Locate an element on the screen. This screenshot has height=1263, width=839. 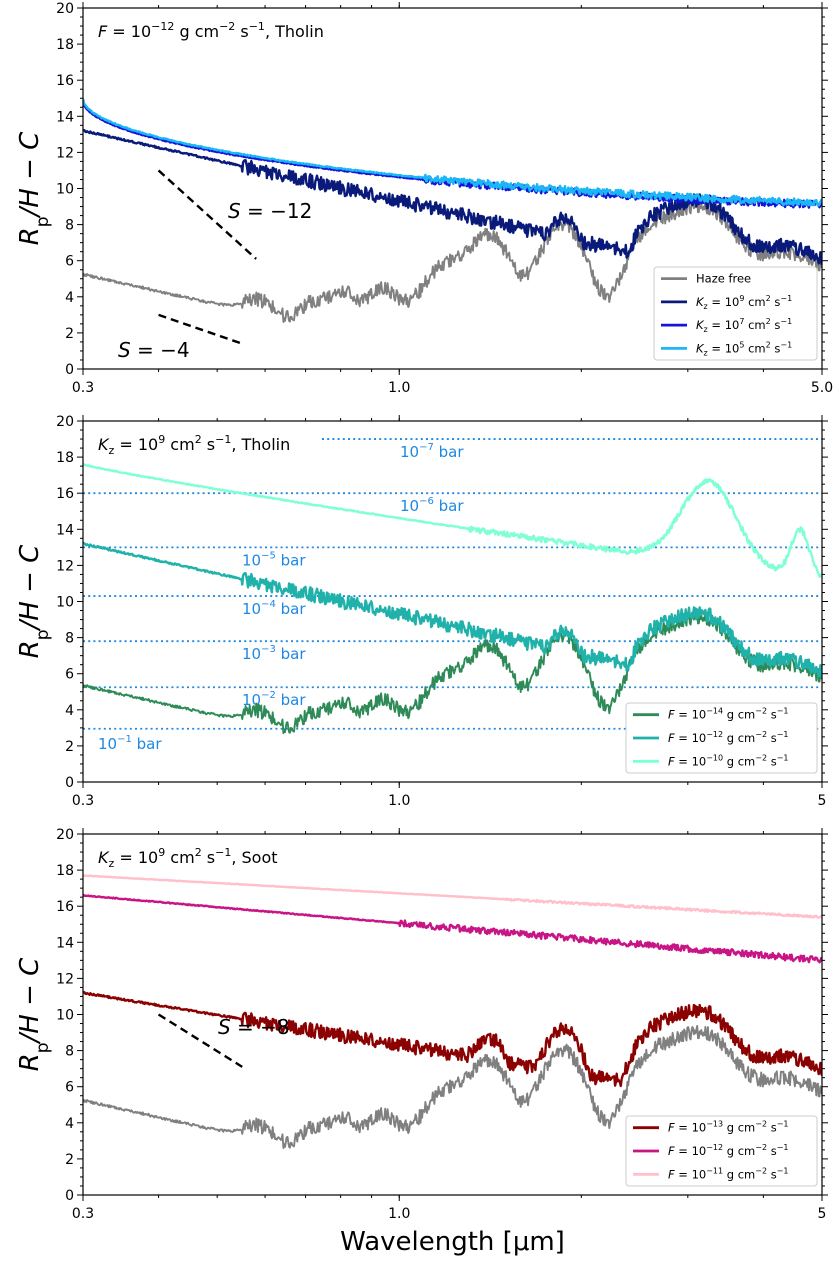
legend-entry: Kz = 107 cm2 s−1 is located at coordinates (744, 325).